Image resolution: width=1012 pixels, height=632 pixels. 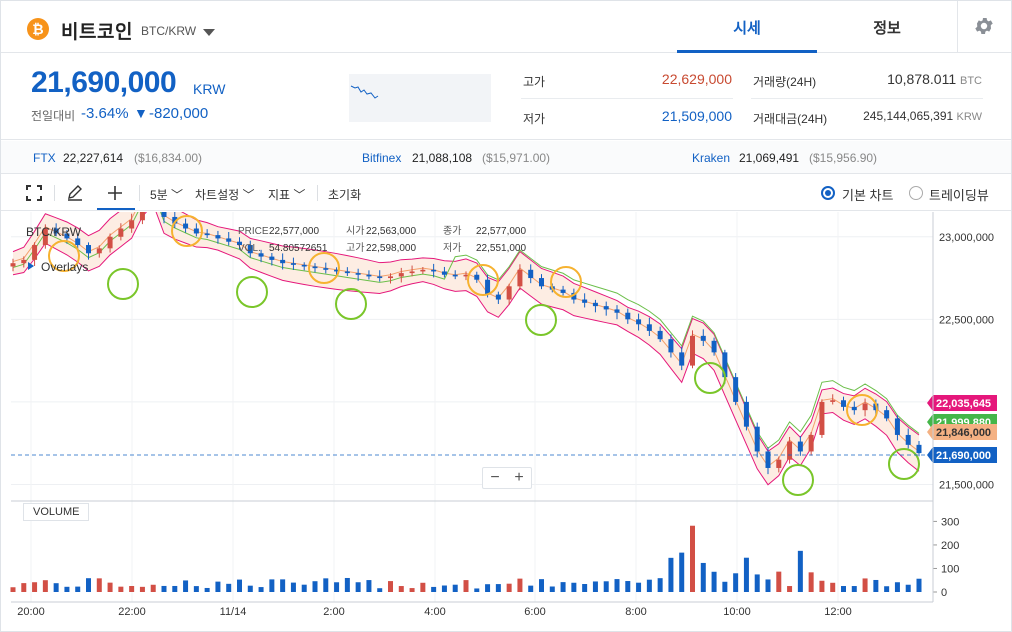 I want to click on price-tag: 21,846,000, so click(x=962, y=432).